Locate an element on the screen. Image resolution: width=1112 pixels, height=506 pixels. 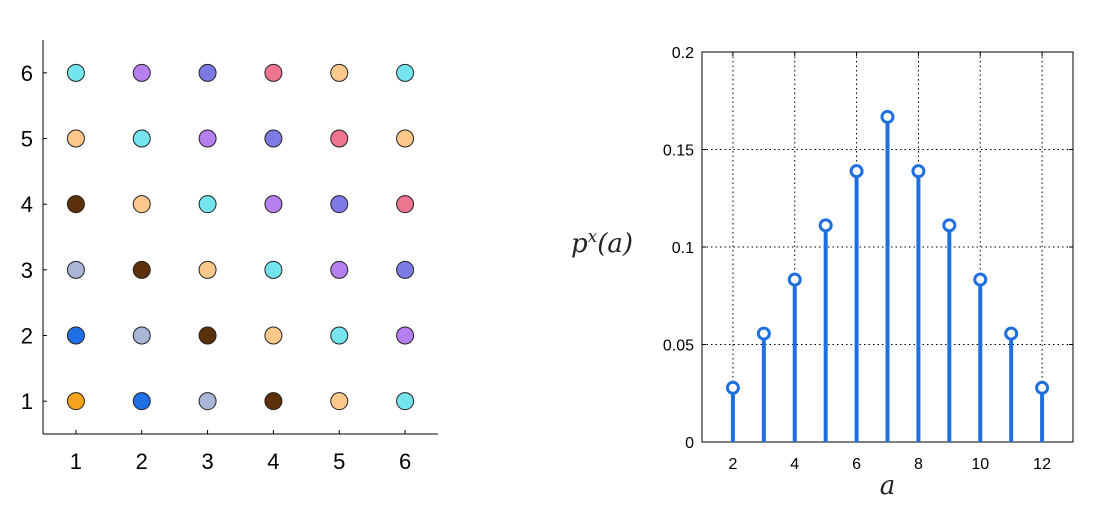
right-x-tick-label: 6 is located at coordinates (856, 464).